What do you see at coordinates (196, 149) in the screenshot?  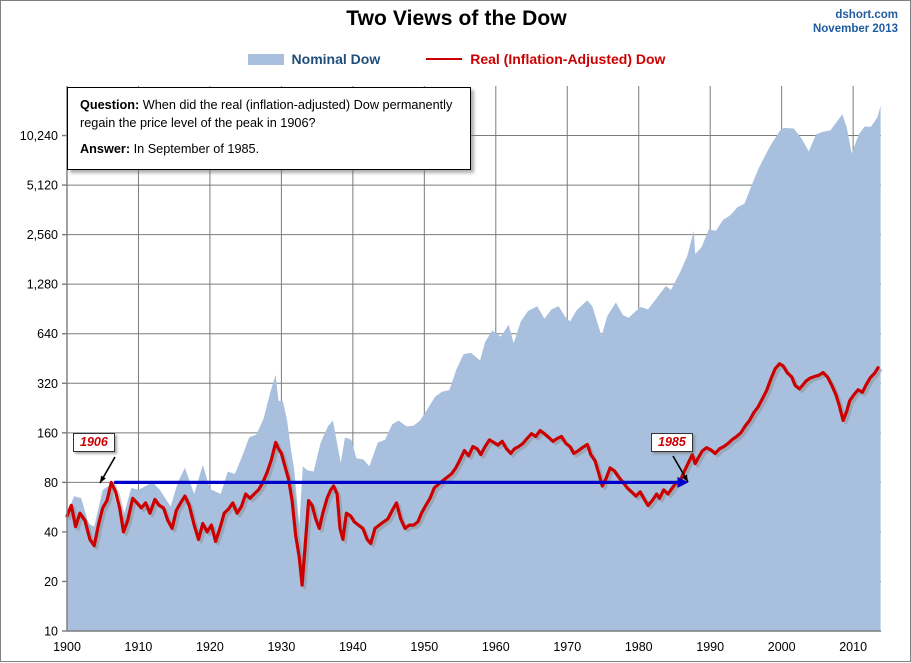 I see `callout-answer-text: In September of 1985.` at bounding box center [196, 149].